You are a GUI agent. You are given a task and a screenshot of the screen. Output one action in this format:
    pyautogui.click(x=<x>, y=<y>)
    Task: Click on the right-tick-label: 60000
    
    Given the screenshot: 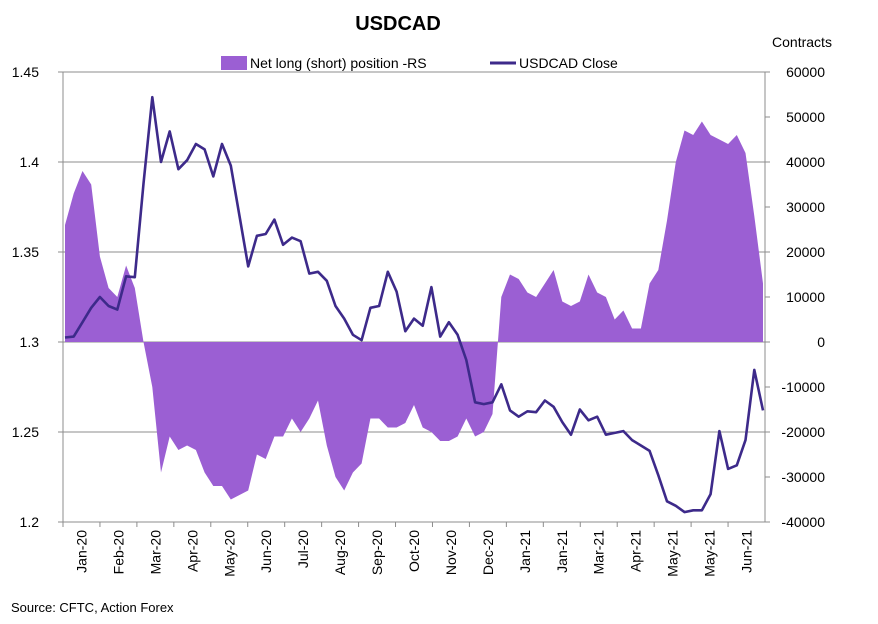 What is the action you would take?
    pyautogui.click(x=805, y=72)
    